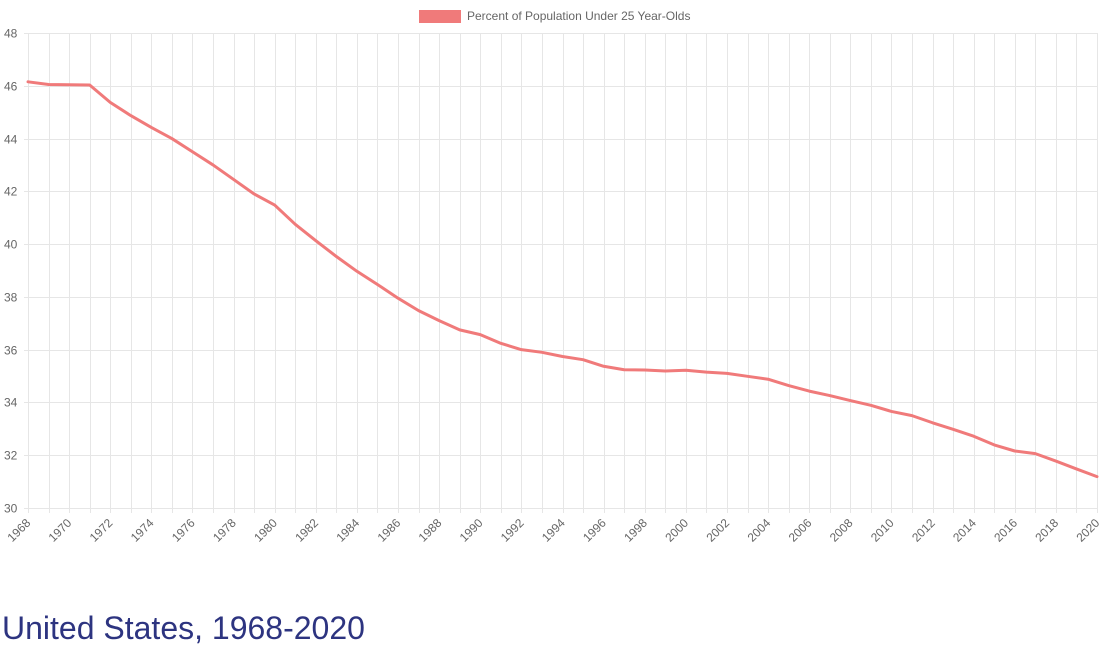 The width and height of the screenshot is (1101, 647). Describe the element at coordinates (430, 530) in the screenshot. I see `x-tick-label: 1988` at that location.